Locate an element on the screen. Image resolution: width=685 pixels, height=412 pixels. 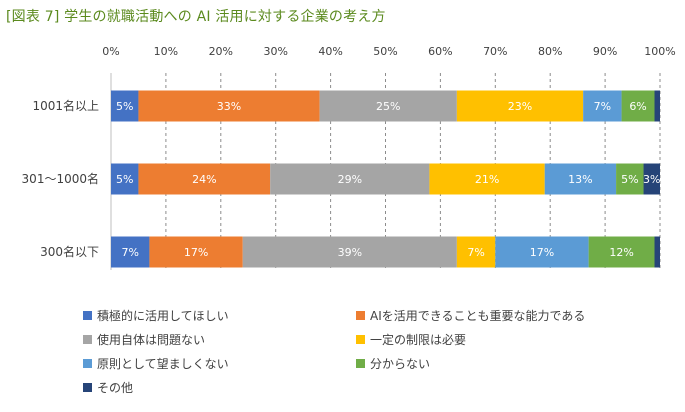
data-label: 39% is located at coordinates (350, 252).